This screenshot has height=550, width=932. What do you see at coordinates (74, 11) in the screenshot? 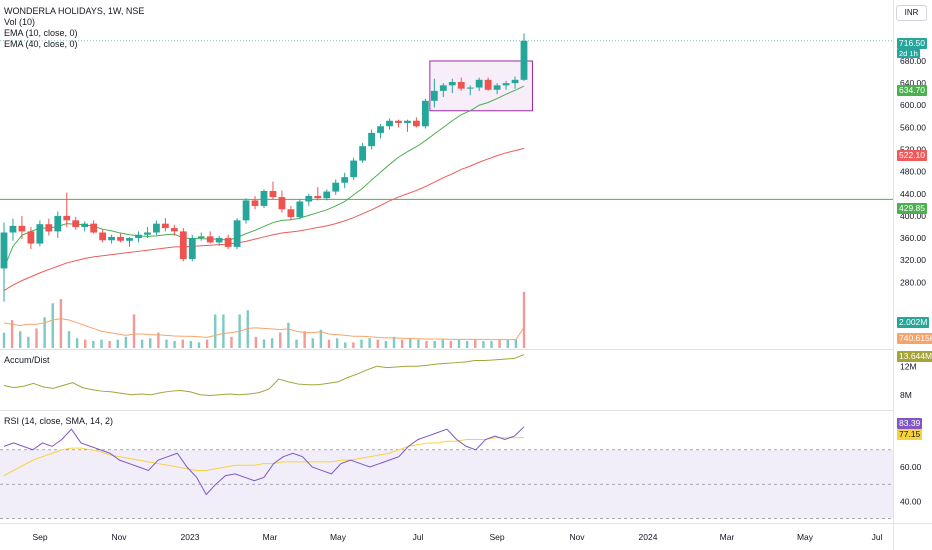
I see `symbol-title: WONDERLA HOLIDAYS, 1W, NSE` at bounding box center [74, 11].